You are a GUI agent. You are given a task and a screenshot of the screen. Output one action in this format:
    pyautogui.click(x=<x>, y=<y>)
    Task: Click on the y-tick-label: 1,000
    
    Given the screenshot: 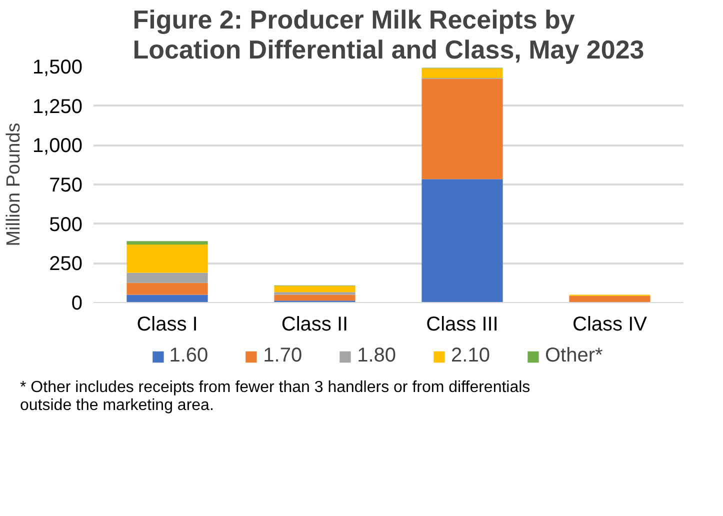 What is the action you would take?
    pyautogui.click(x=57, y=146)
    